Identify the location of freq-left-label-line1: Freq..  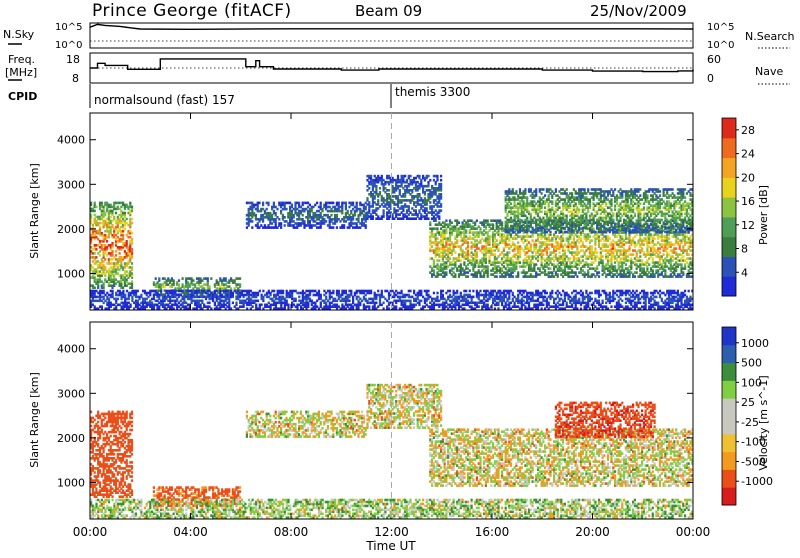
(21, 59).